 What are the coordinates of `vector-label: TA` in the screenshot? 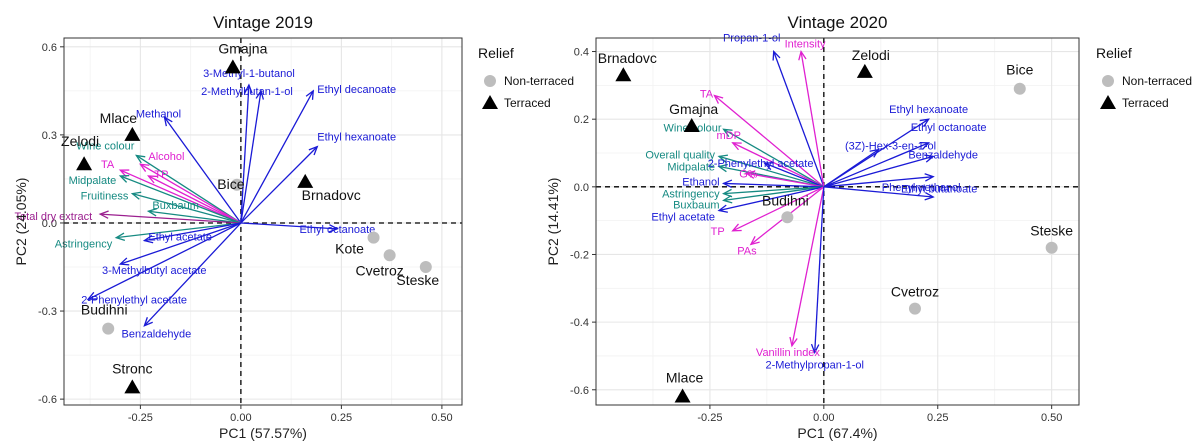 It's located at (707, 95).